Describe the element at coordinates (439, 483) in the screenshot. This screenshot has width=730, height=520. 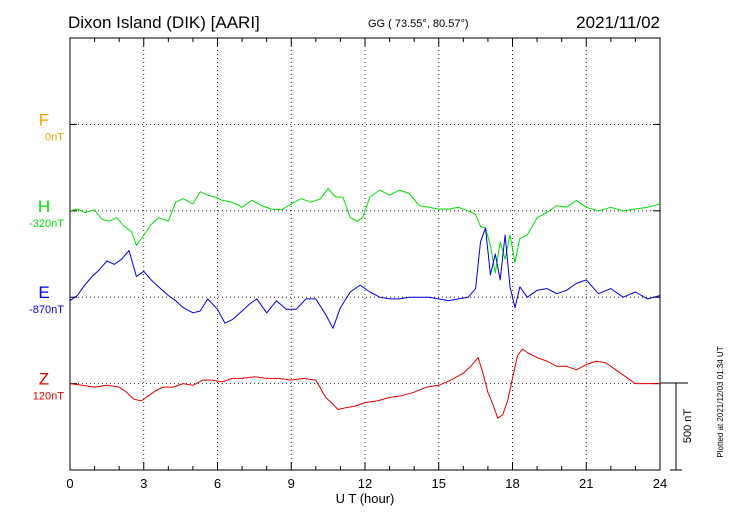
I see `x-tick-label: 15` at that location.